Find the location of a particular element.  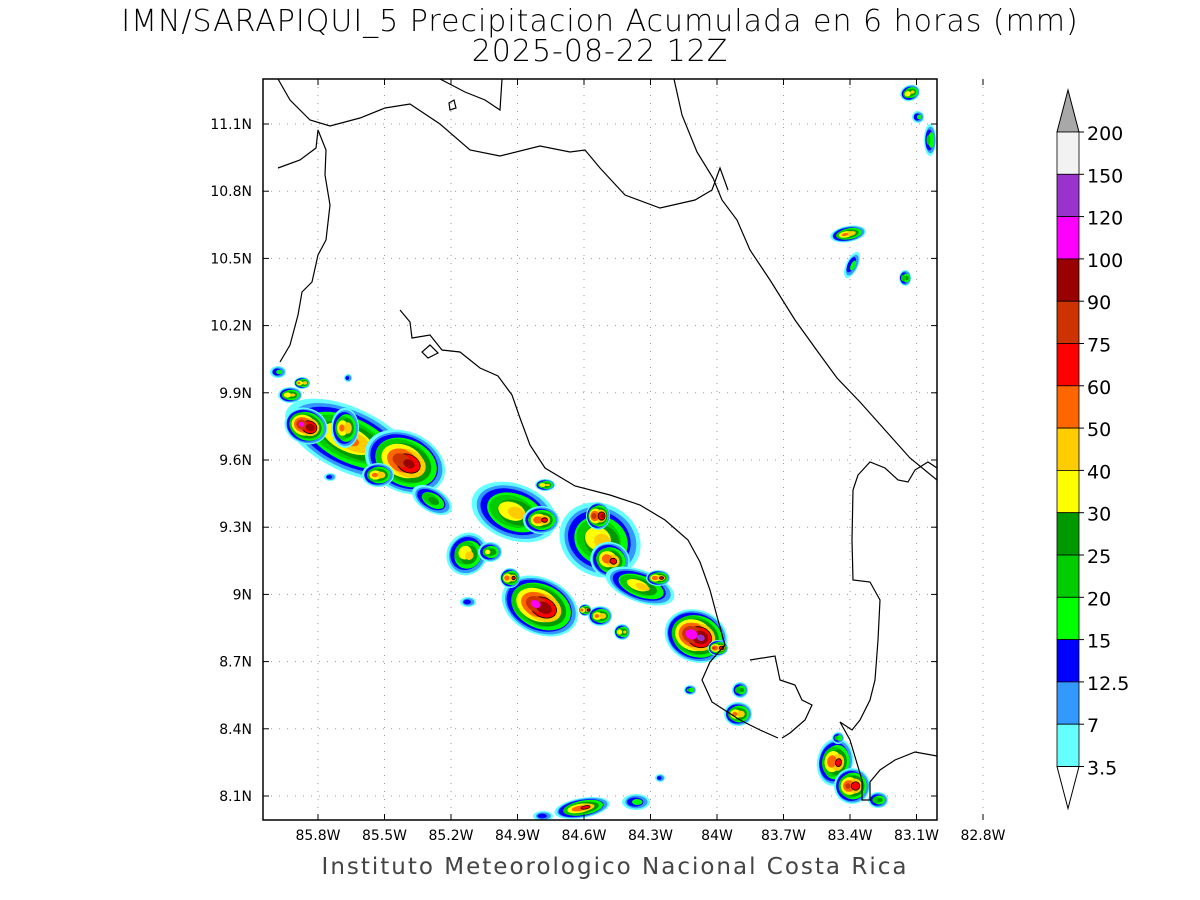

lat-tick-label: 9.3N is located at coordinates (235, 528).